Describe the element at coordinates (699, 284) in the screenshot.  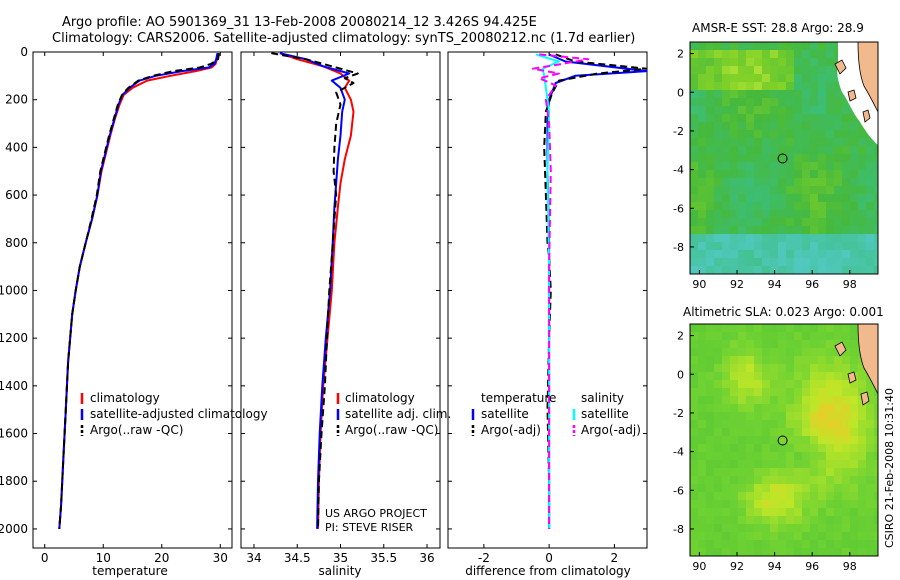
I see `sst-xtick-label-90: 90` at that location.